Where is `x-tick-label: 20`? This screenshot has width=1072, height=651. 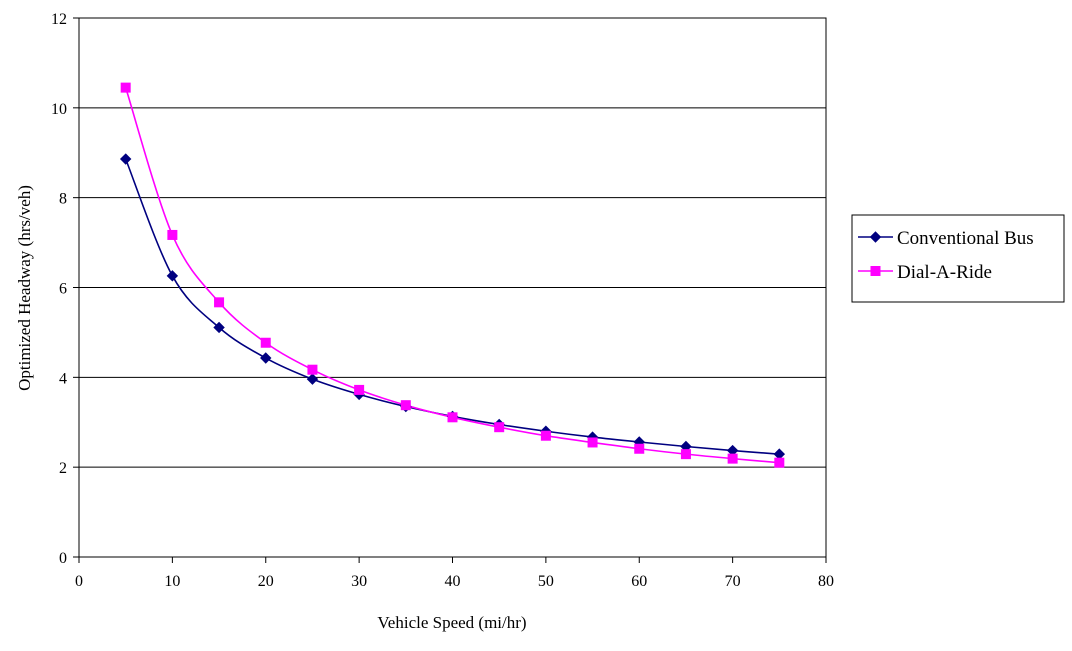 x-tick-label: 20 is located at coordinates (266, 581).